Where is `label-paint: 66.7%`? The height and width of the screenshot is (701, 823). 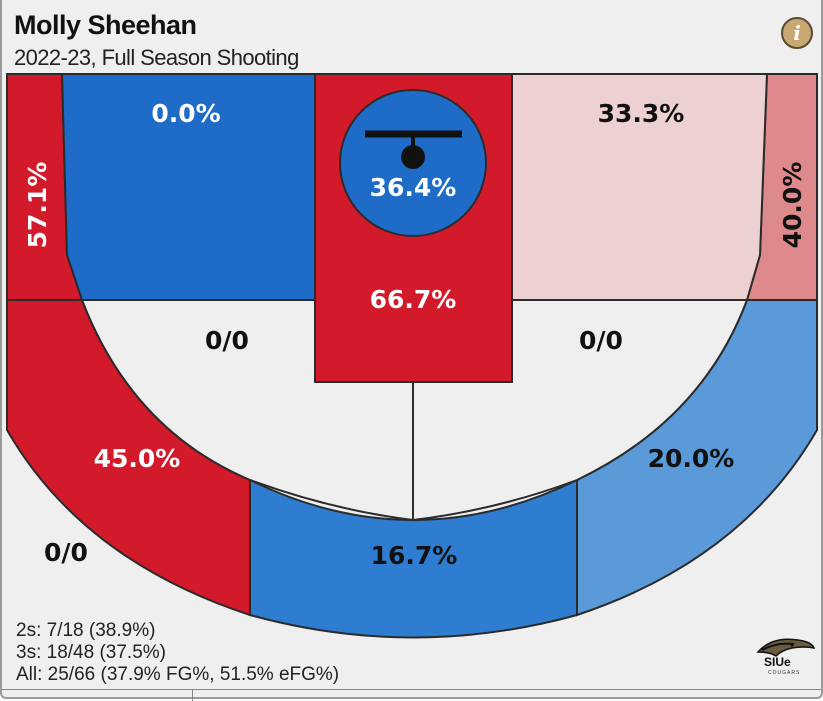 label-paint: 66.7% is located at coordinates (413, 299).